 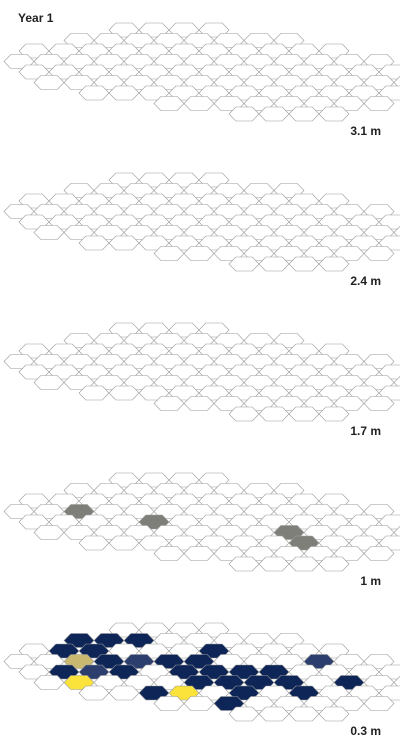 I want to click on layer-depth-label: 3.1 m, so click(x=365, y=131).